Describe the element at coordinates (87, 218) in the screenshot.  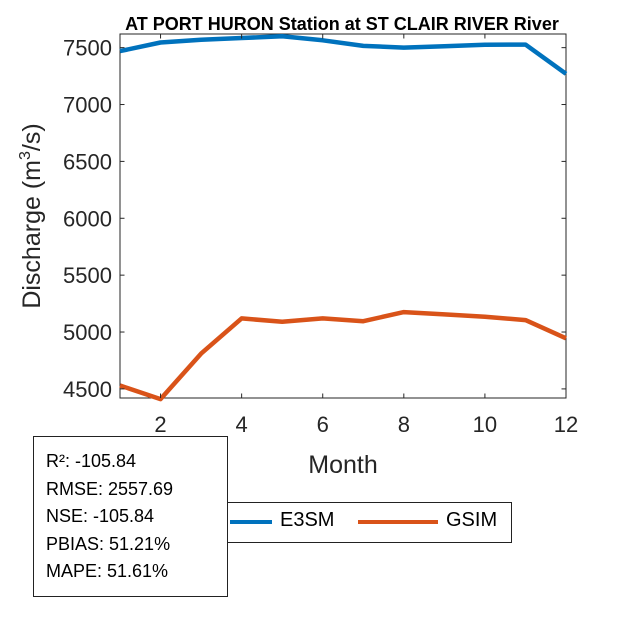
I see `y-tick-label: 6000` at that location.